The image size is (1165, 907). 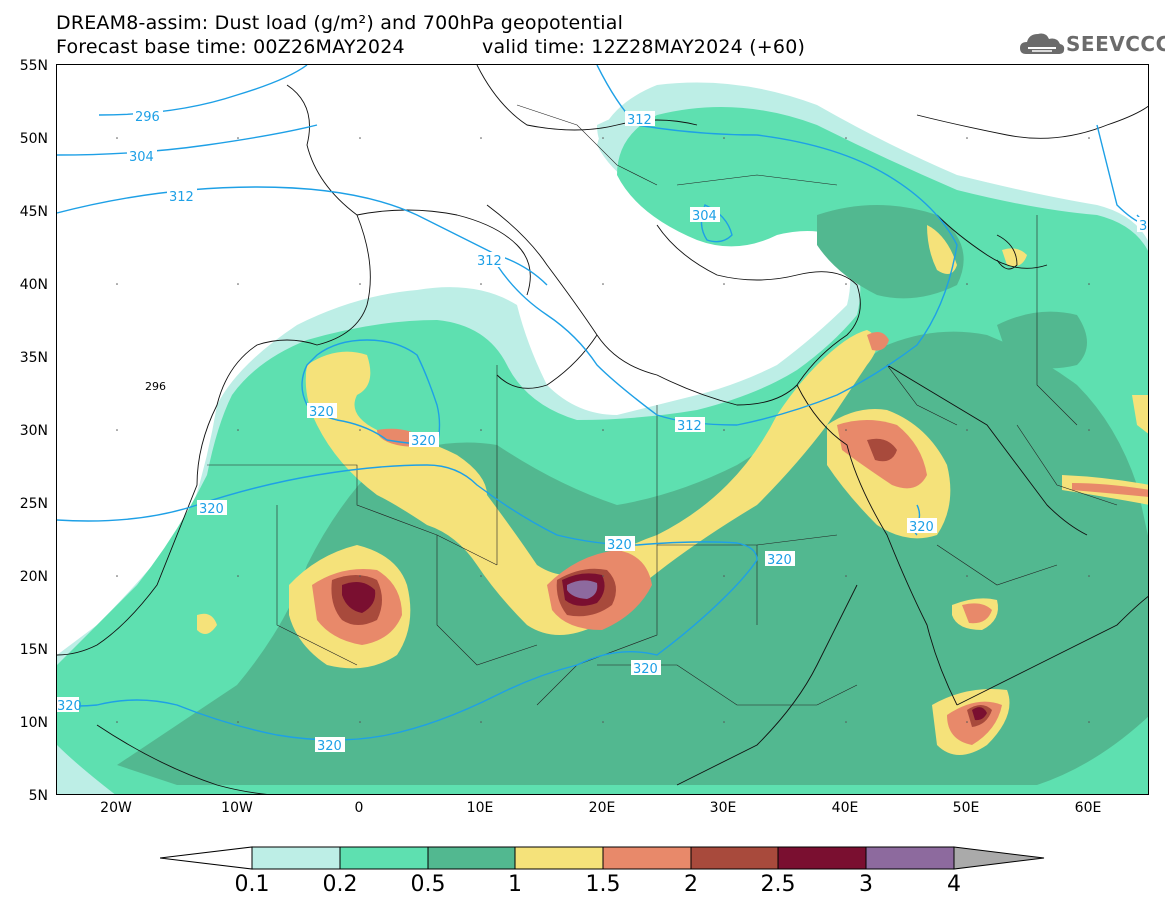 I want to click on colorbar-label: 3, so click(x=866, y=884).